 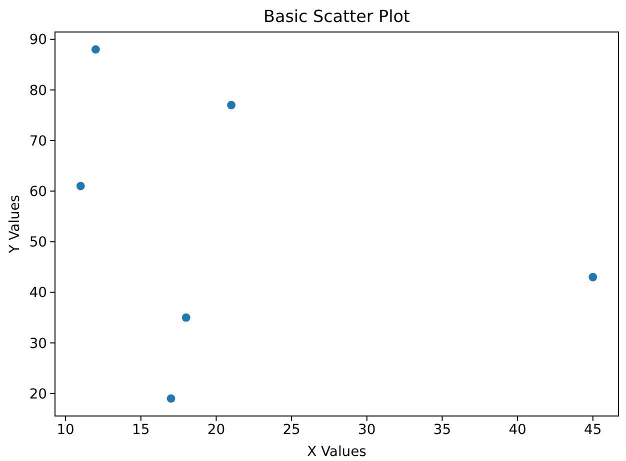 What do you see at coordinates (141, 430) in the screenshot?
I see `x-tick-label: 15` at bounding box center [141, 430].